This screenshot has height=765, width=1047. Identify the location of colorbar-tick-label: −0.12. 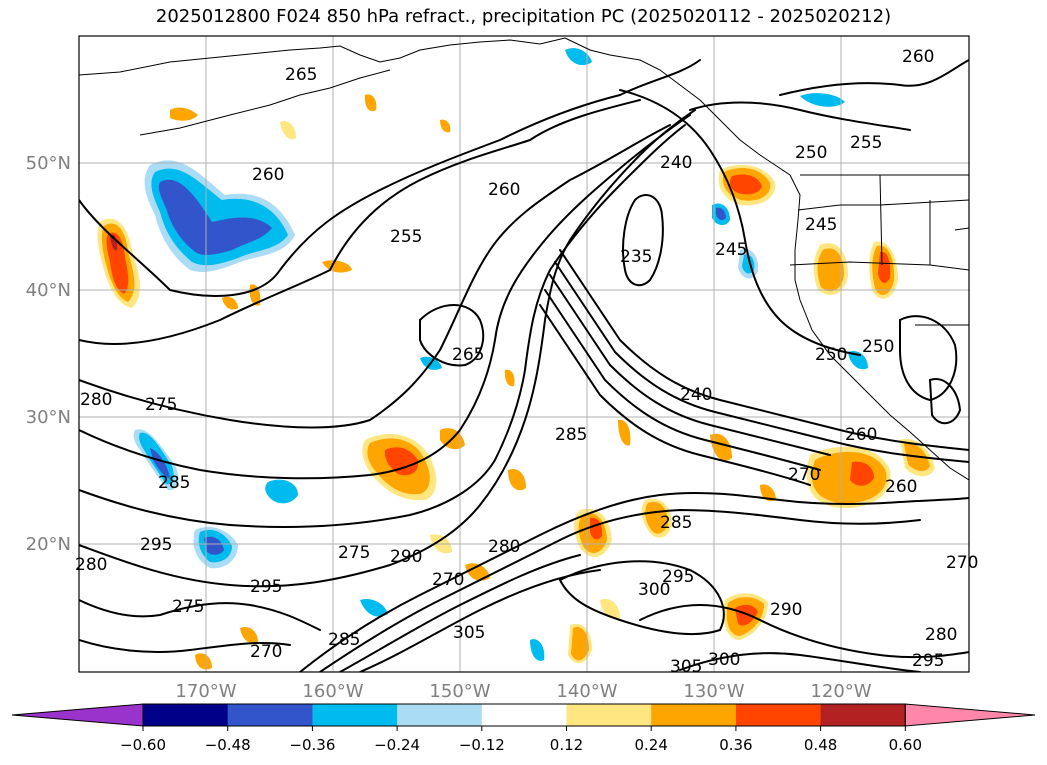
(482, 745).